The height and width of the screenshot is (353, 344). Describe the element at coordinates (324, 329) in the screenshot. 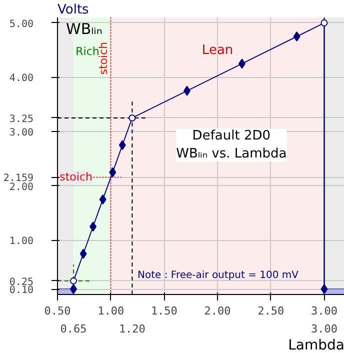

I see `ref-line-label: 3.00` at that location.